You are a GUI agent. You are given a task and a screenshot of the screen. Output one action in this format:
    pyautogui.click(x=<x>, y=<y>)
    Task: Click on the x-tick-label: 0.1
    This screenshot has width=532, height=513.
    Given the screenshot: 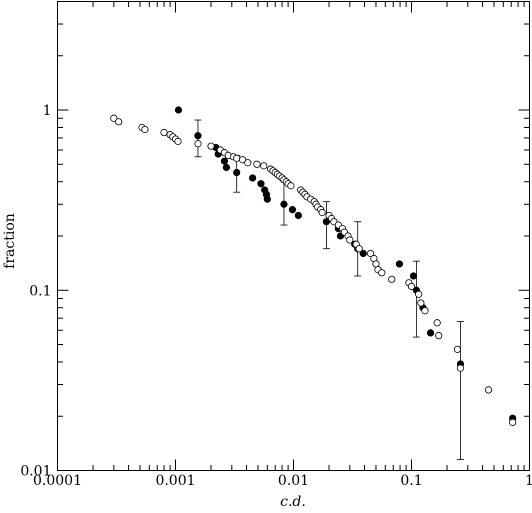 What is the action you would take?
    pyautogui.click(x=411, y=481)
    